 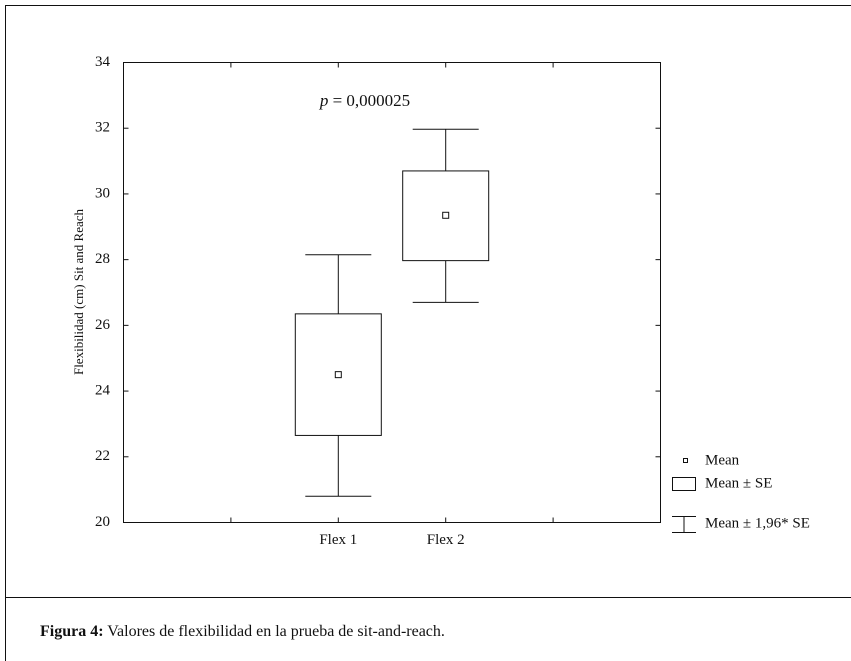 I want to click on legend: Mean Mean ± SE Mean ± 1,96* SE, so click(x=741, y=492).